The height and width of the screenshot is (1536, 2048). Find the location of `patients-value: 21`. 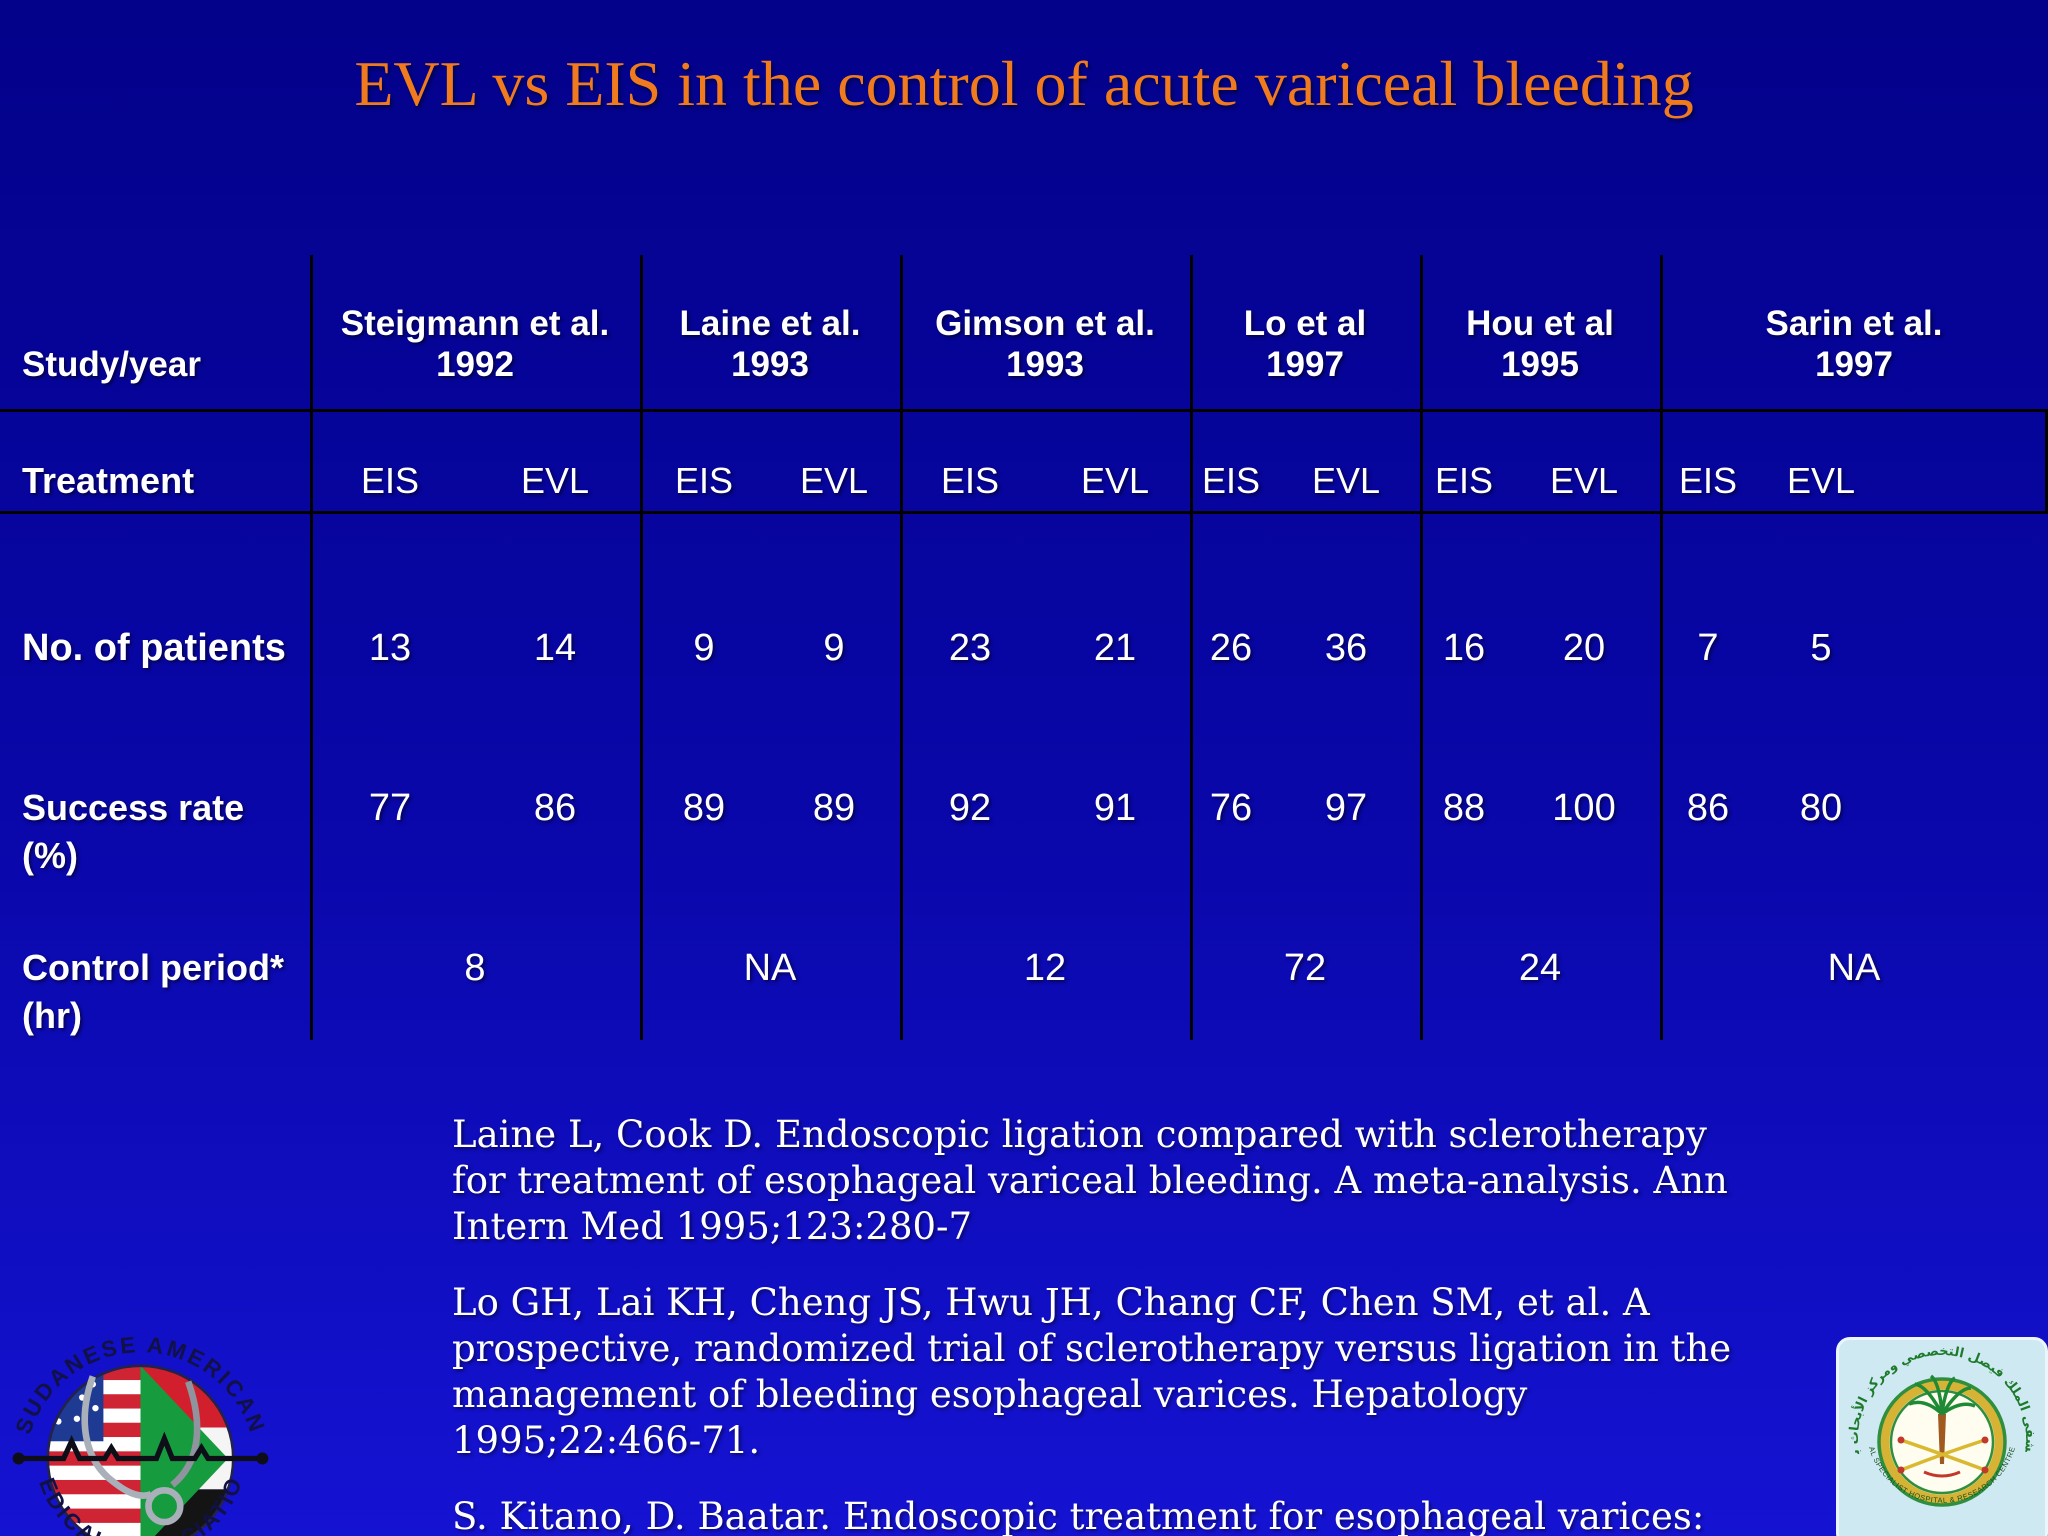

patients-value: 21 is located at coordinates (1115, 647).